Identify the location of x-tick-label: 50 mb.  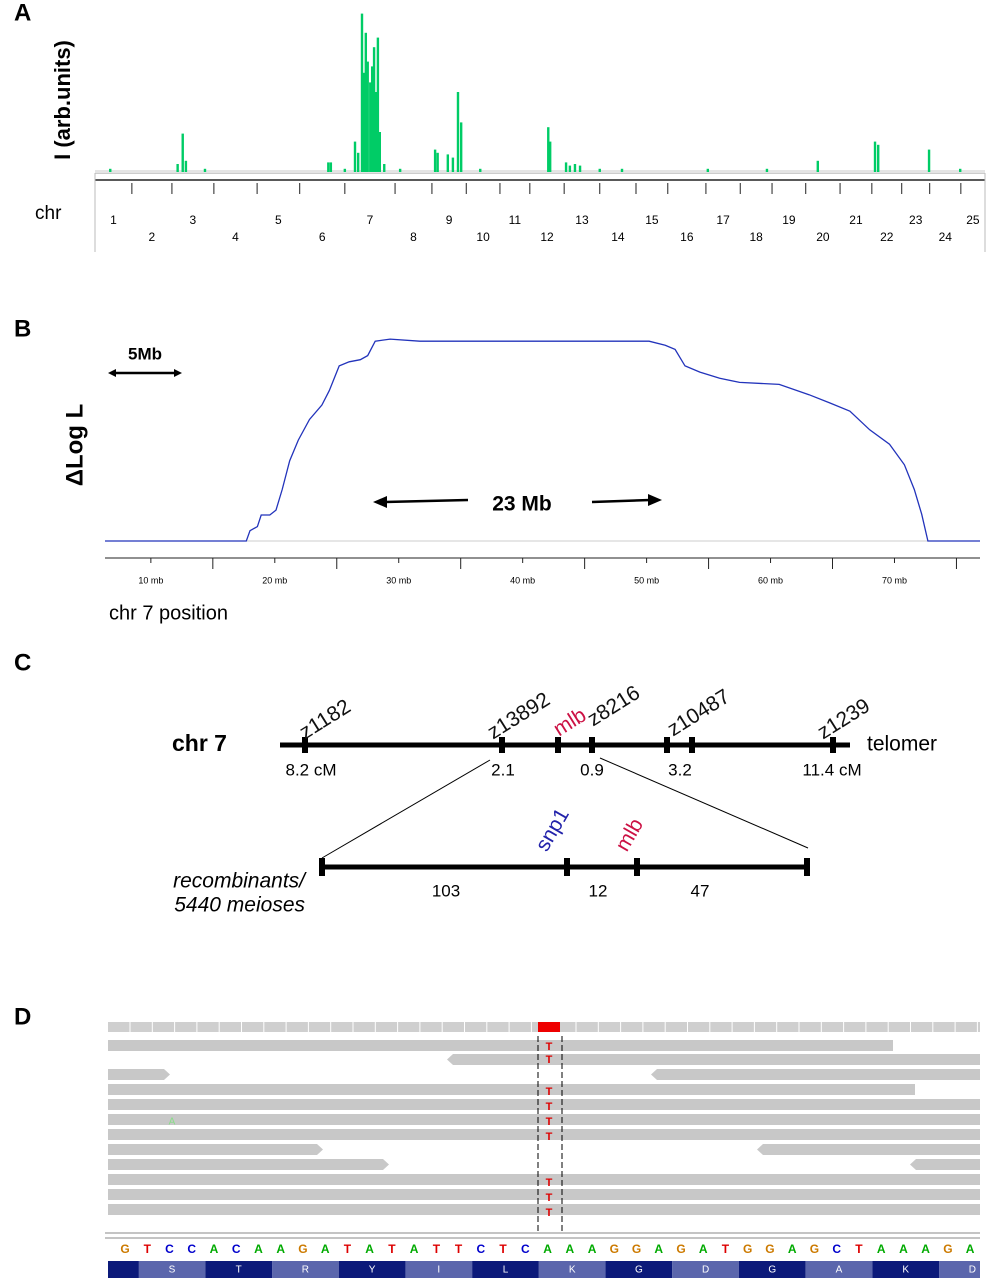
(646, 580).